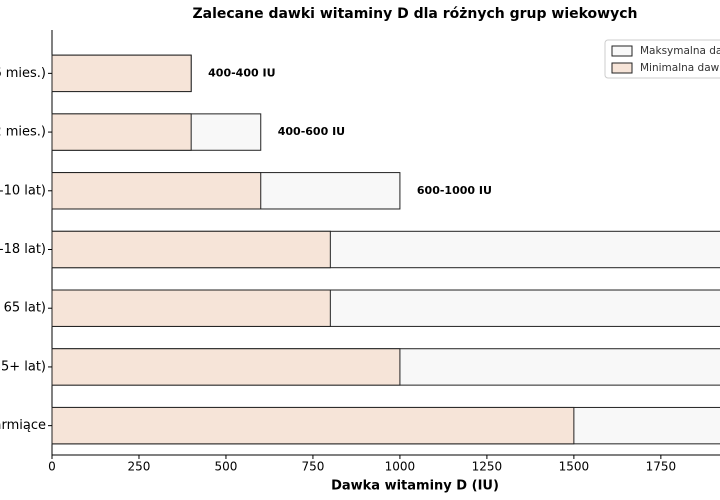 The height and width of the screenshot is (500, 720). I want to click on y-tick-label: -10 lat), so click(23, 190).